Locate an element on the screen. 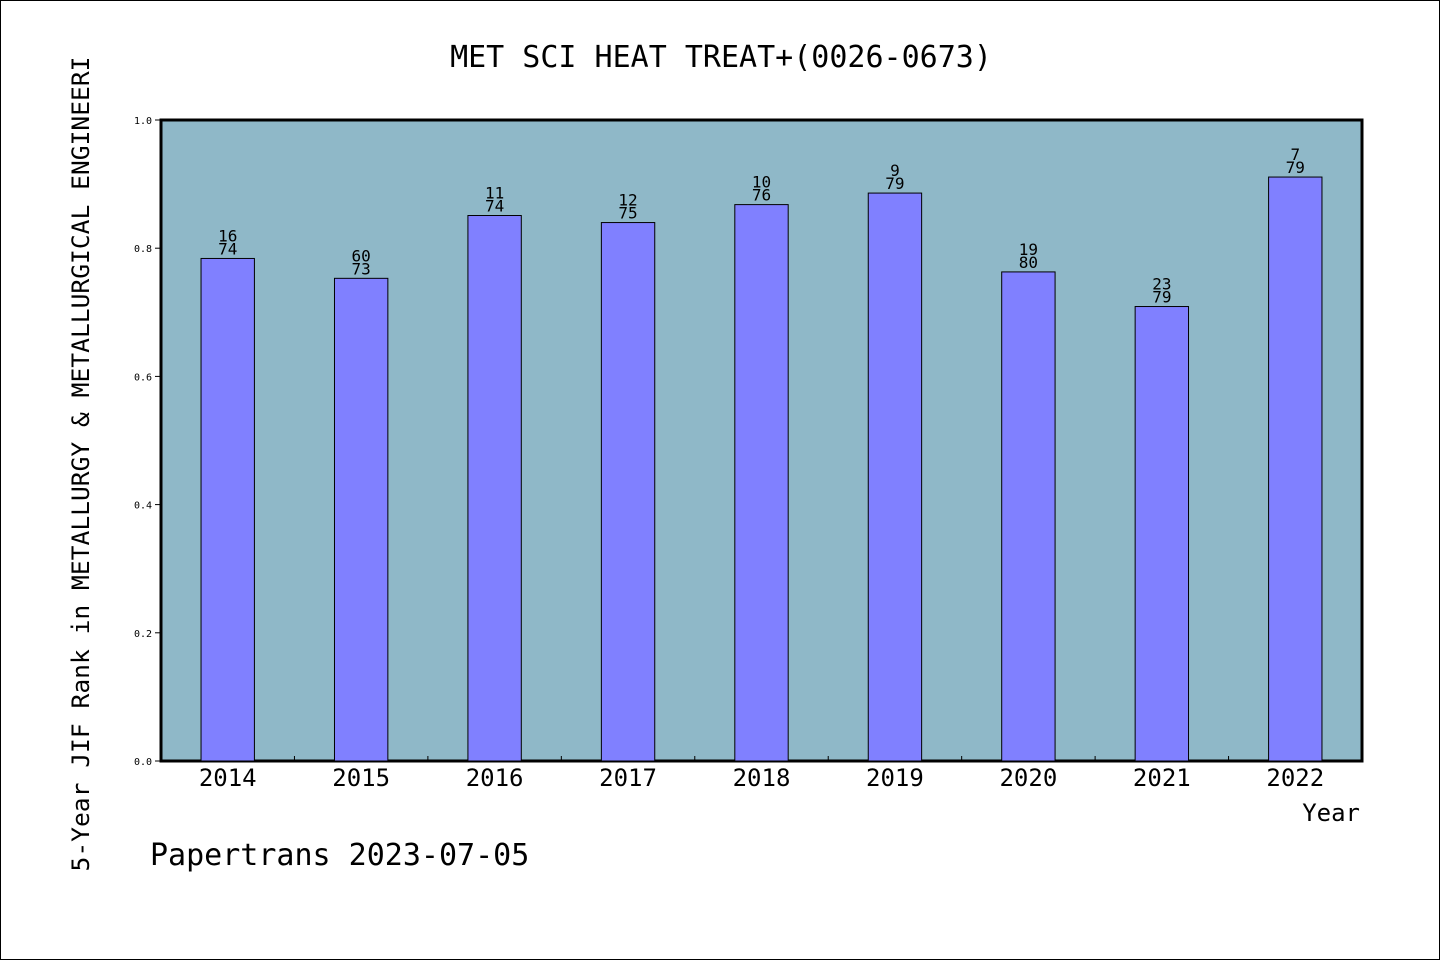 The image size is (1440, 960). bar-total-label: 75 is located at coordinates (627, 213).